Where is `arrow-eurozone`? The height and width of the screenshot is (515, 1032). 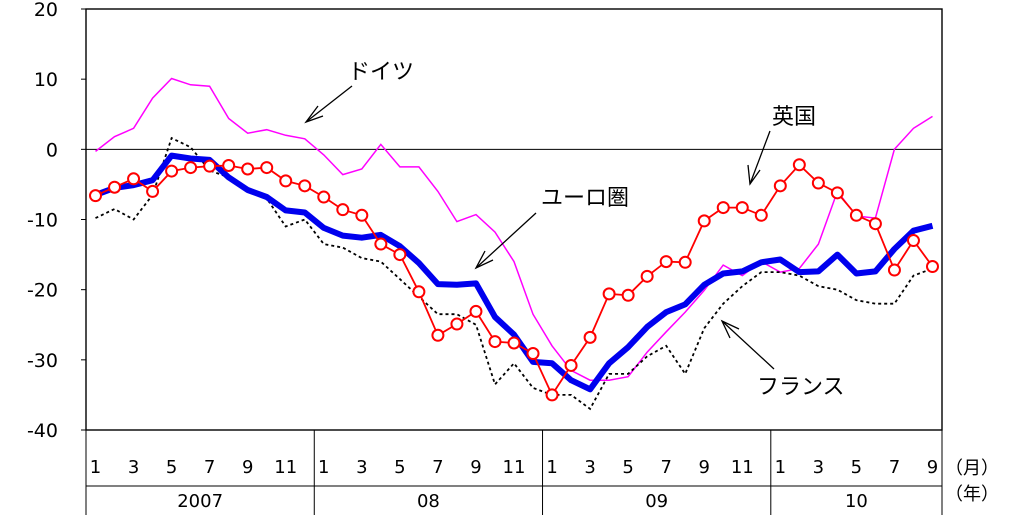 arrow-eurozone is located at coordinates (506, 240).